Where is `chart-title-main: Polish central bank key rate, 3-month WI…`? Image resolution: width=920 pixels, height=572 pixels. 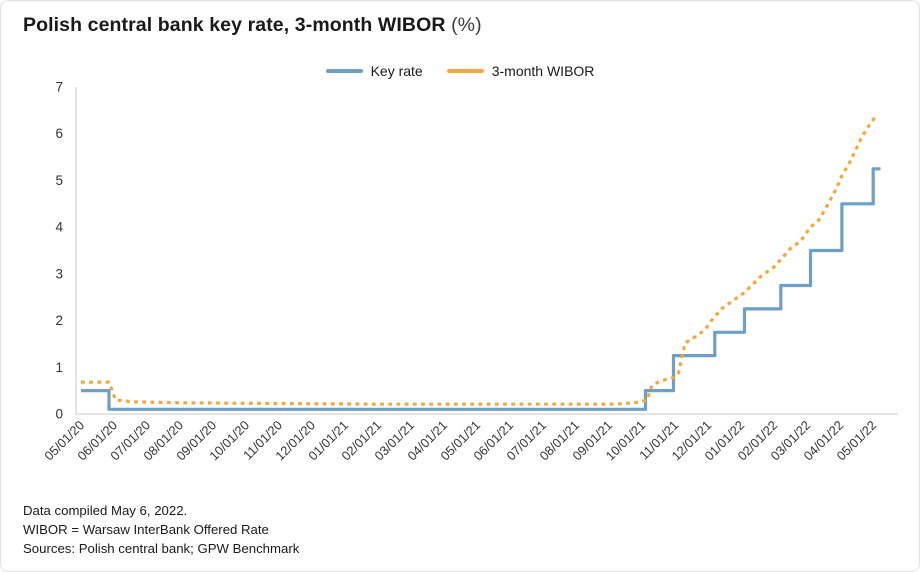
chart-title-main: Polish central bank key rate, 3-month WI… is located at coordinates (234, 25).